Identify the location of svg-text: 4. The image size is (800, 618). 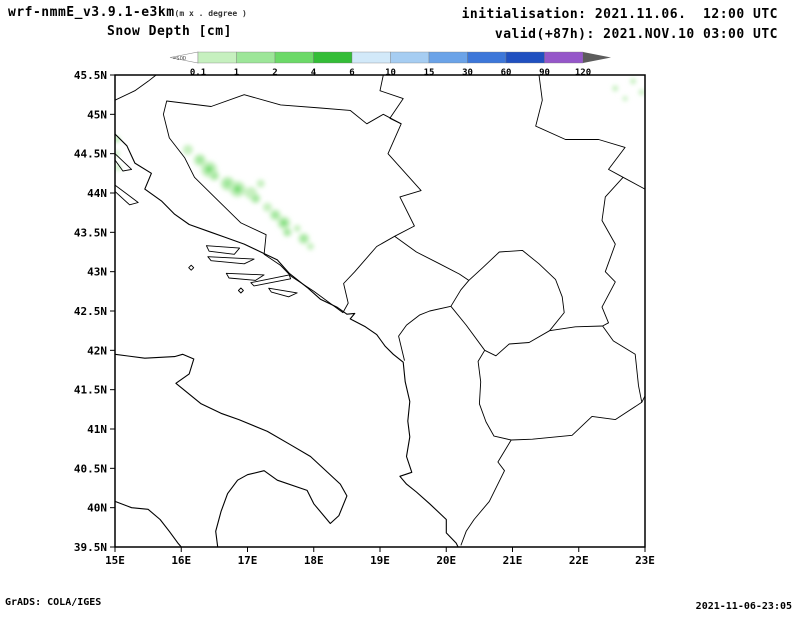
(314, 73).